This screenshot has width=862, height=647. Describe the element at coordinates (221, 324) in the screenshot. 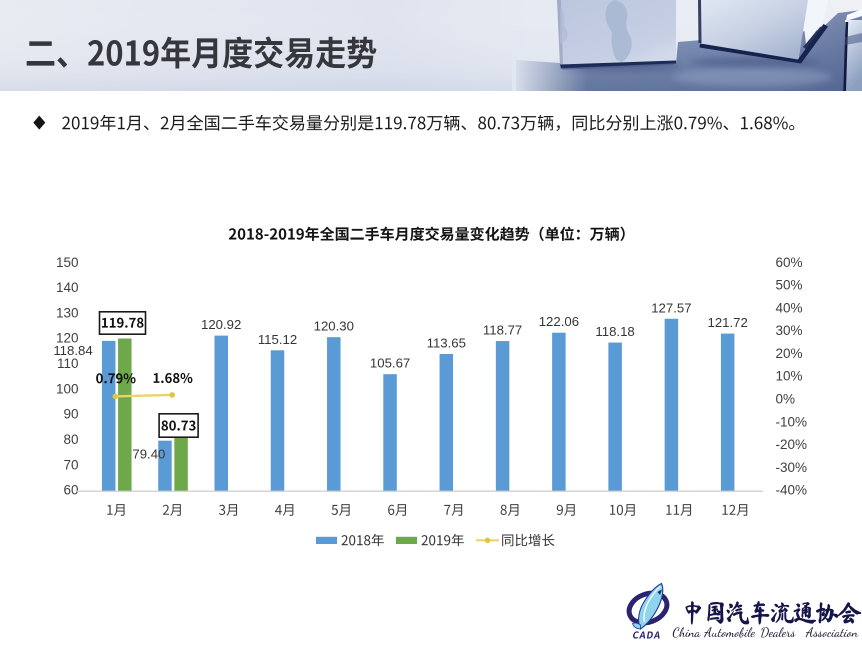

I see `svg-text: 120.92` at that location.